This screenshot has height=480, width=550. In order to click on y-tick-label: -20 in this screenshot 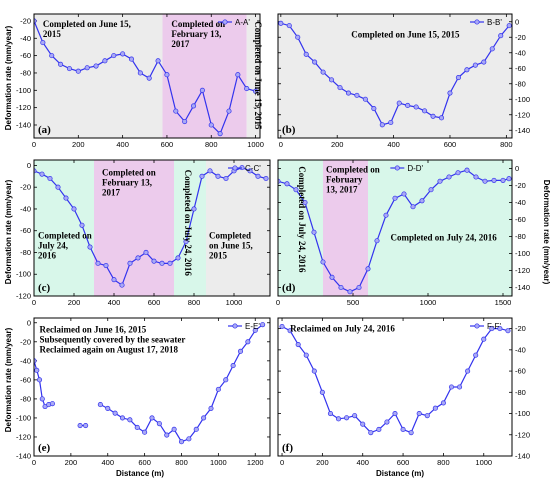, I will do `click(25, 20)`.